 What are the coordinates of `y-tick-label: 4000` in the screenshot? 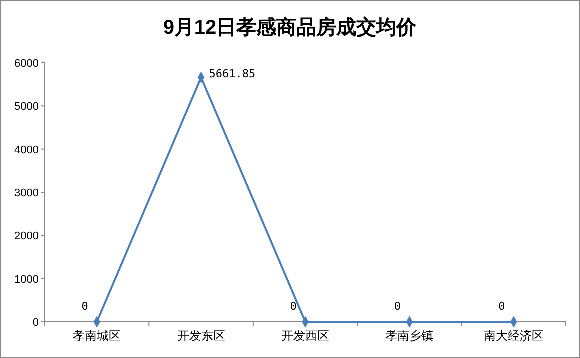 It's located at (26, 150).